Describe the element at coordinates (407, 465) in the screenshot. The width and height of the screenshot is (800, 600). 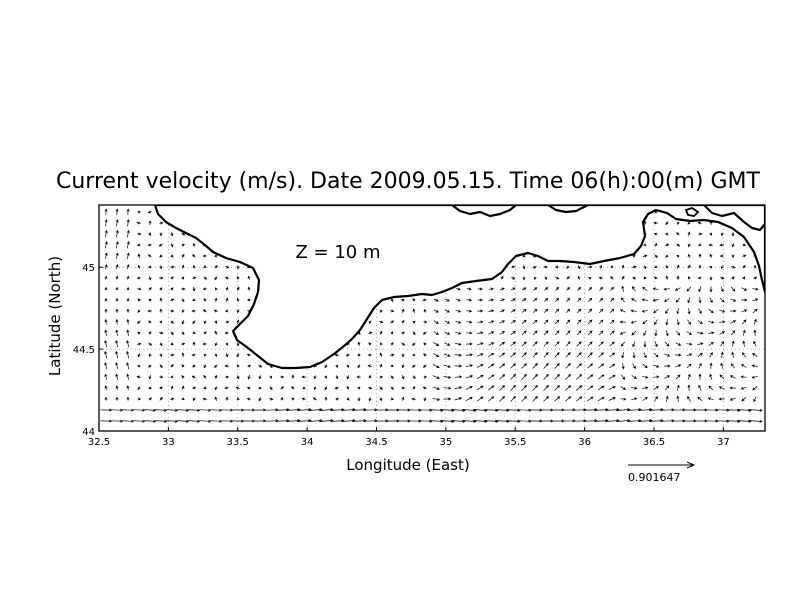
I see `x-axis-label: Longitude (East)` at that location.